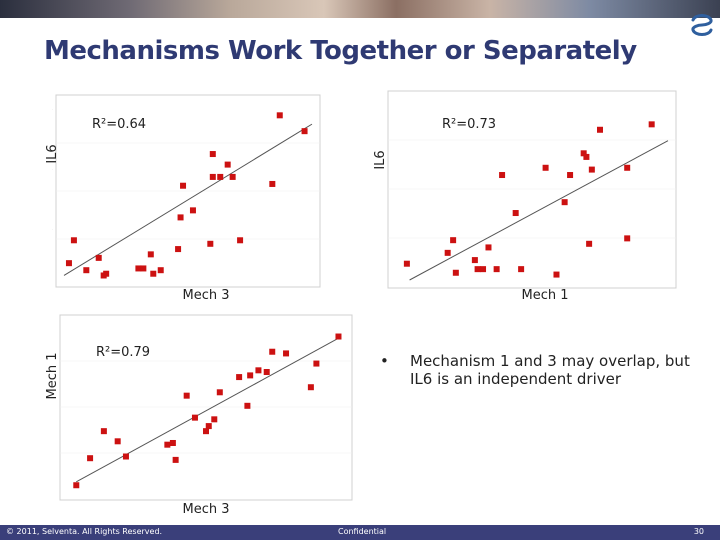 This screenshot has width=720, height=540. I want to click on r-squared-label: R²=0.73, so click(469, 124).